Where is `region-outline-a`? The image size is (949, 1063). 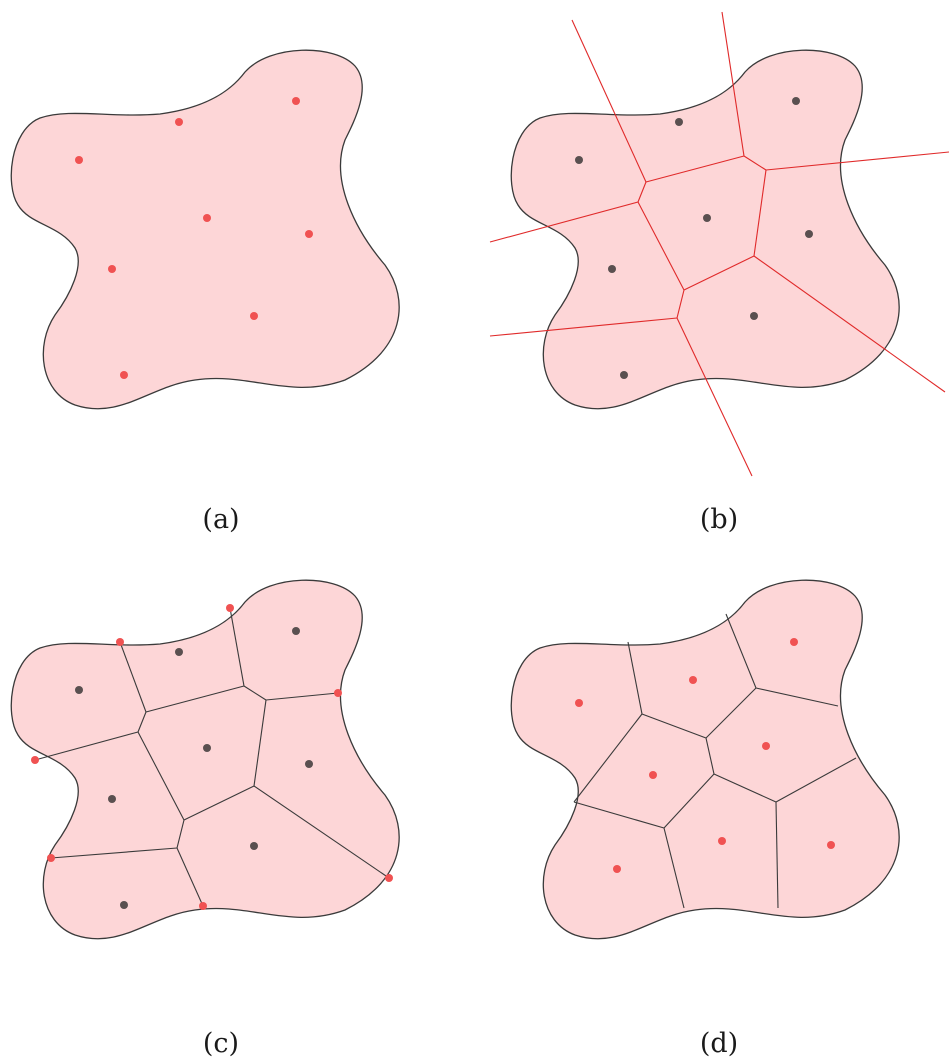 region-outline-a is located at coordinates (205, 229).